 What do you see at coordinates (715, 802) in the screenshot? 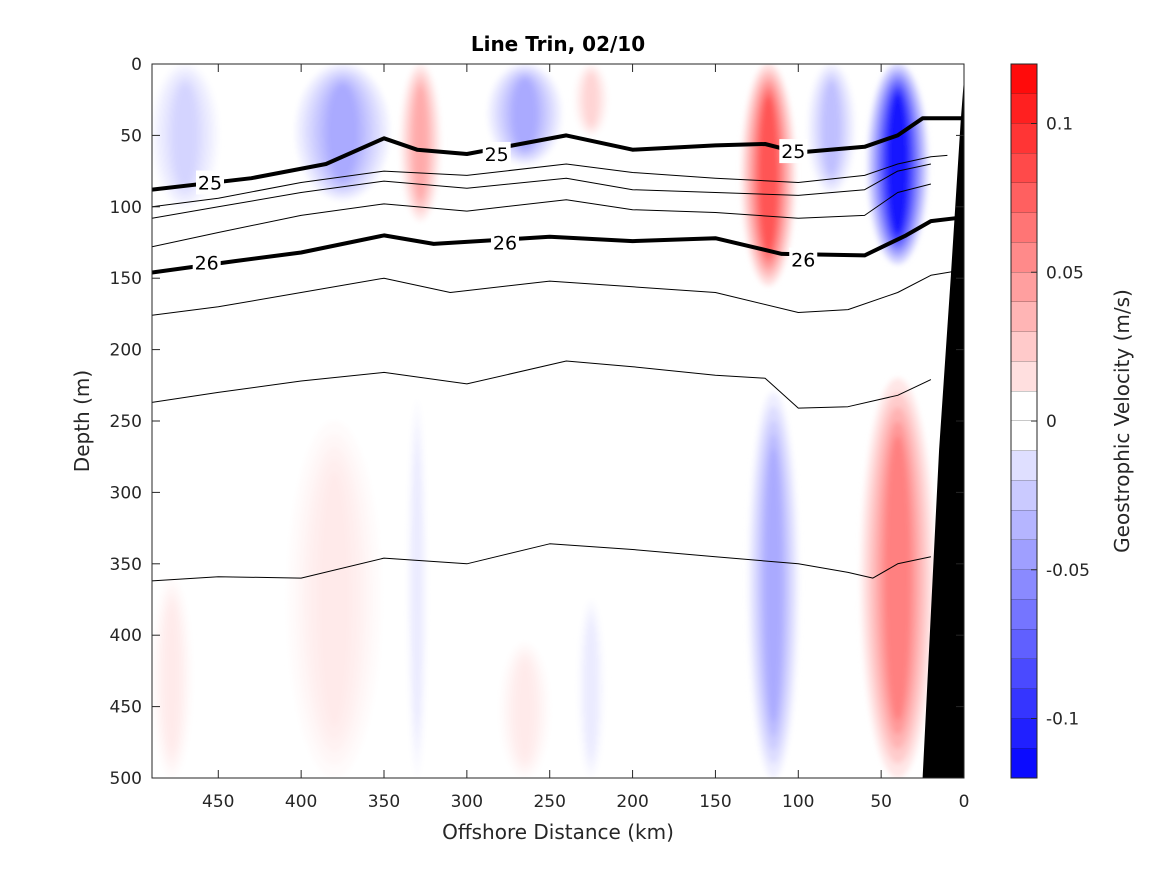
I see `x-tick-label: 150` at bounding box center [715, 802].